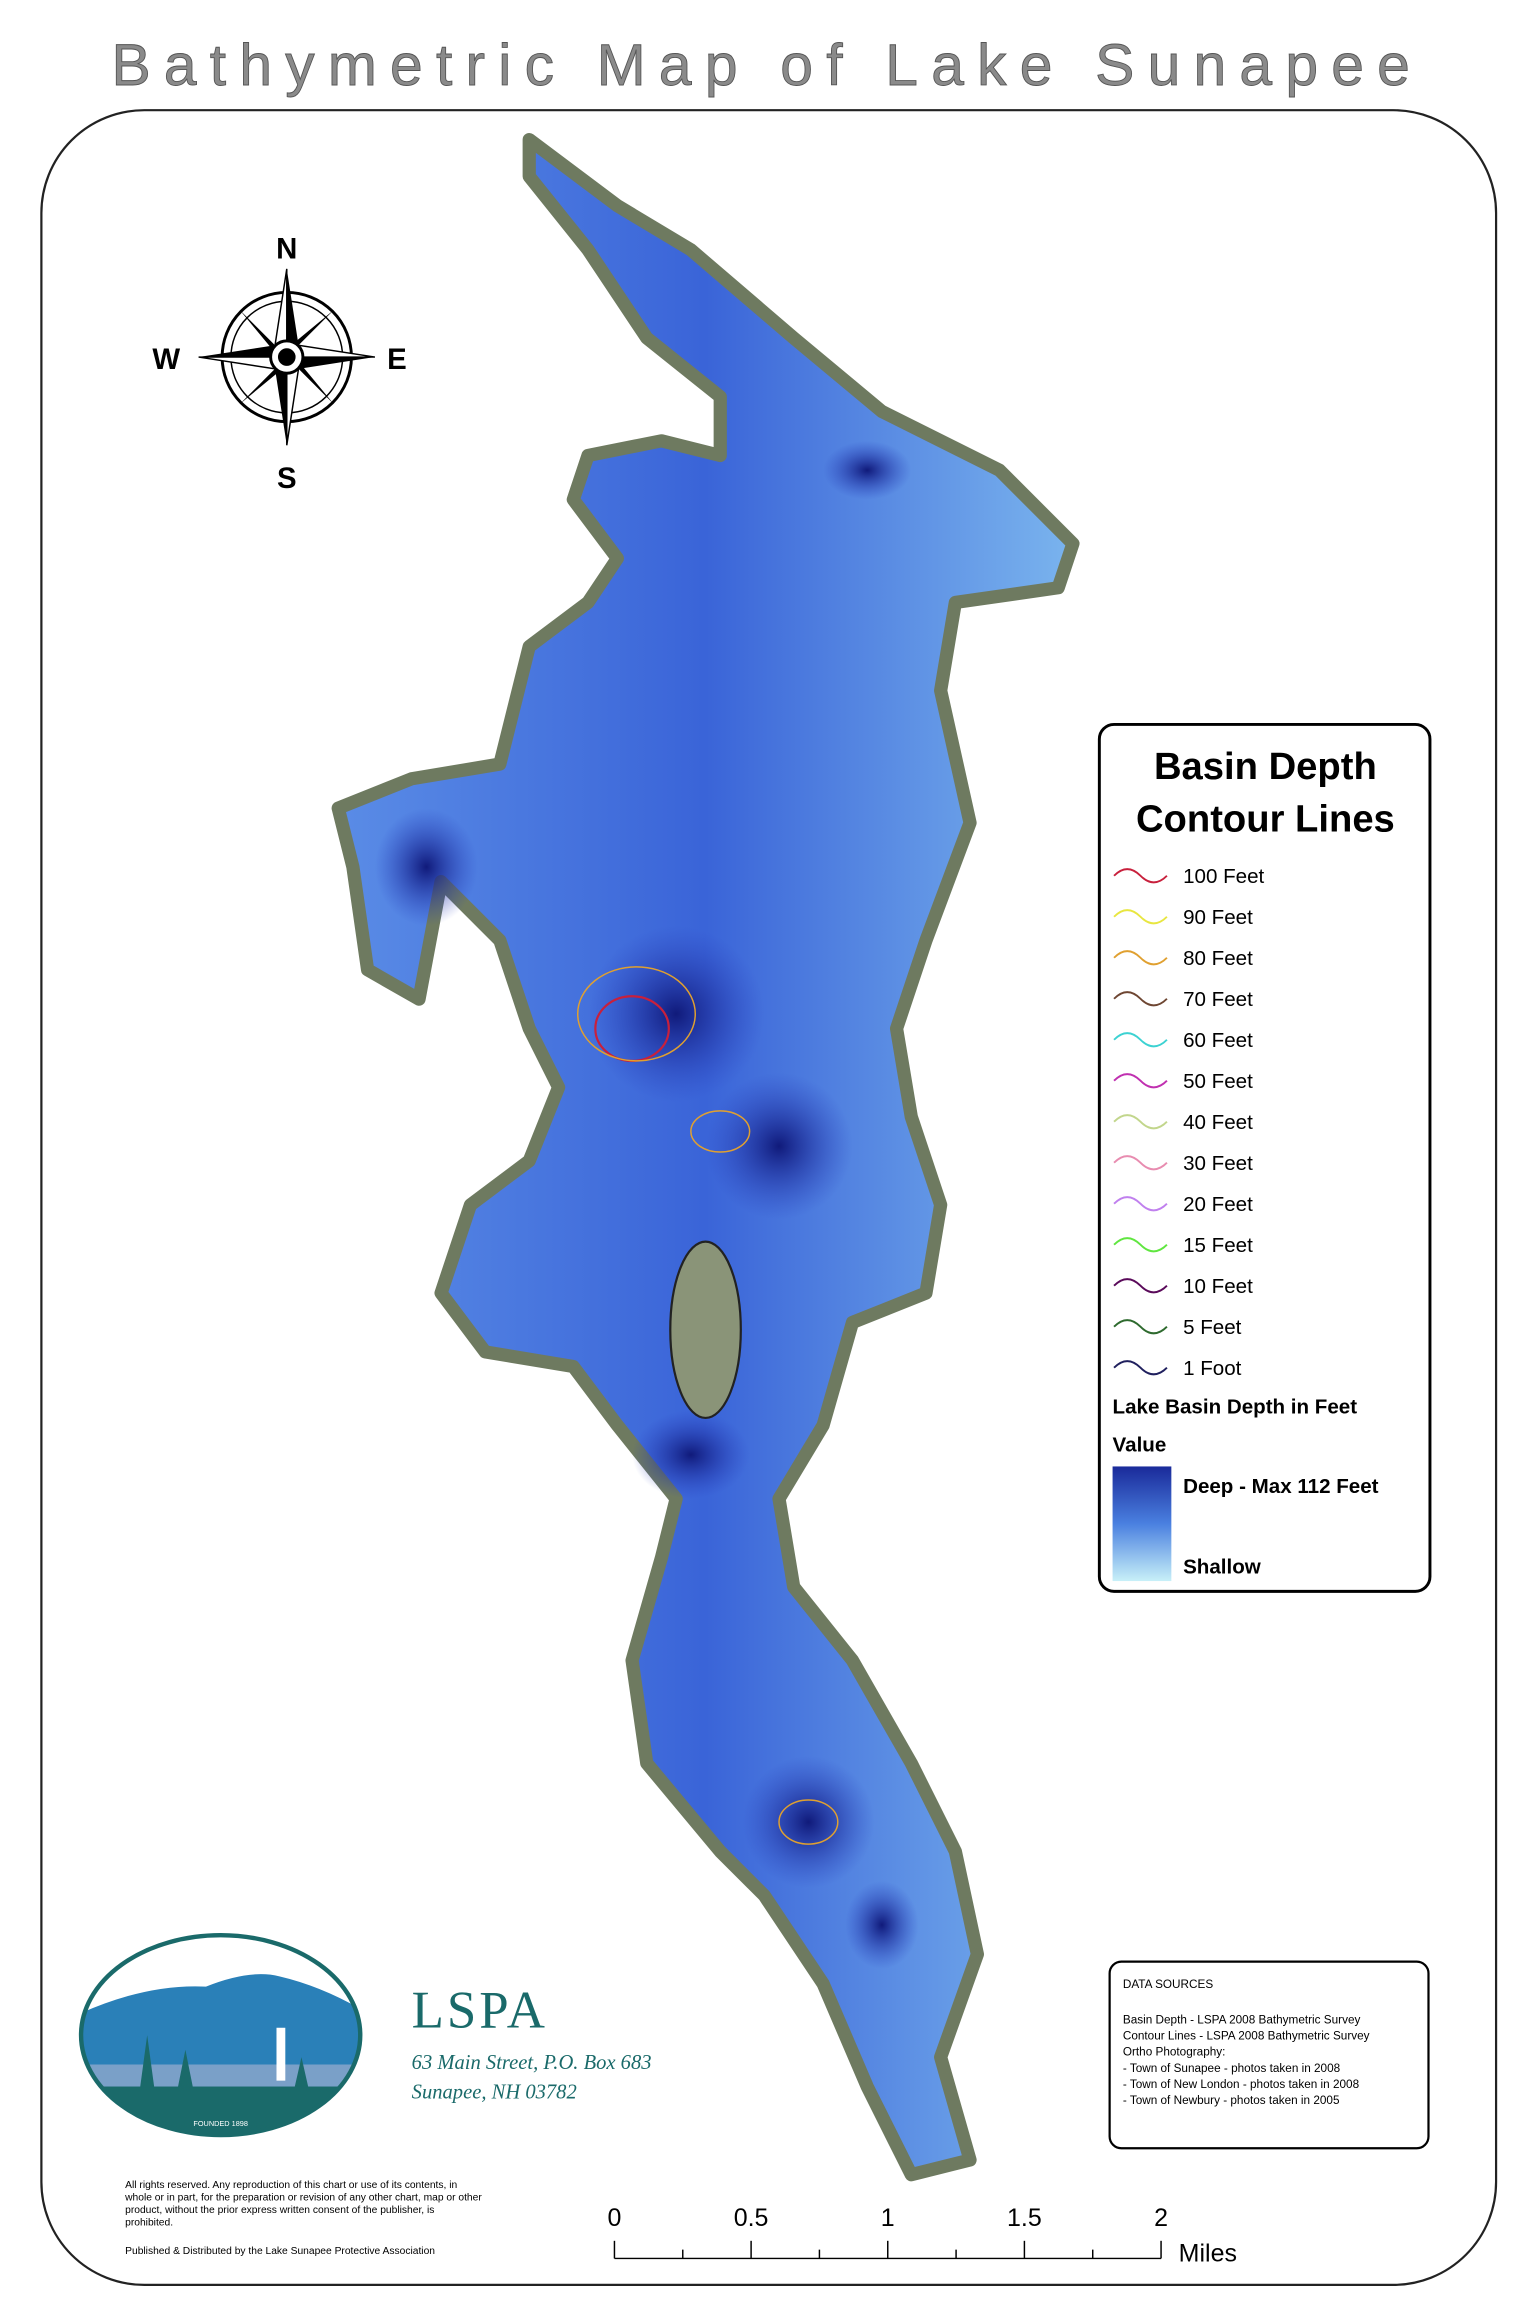  What do you see at coordinates (1218, 1245) in the screenshot?
I see `legend-label: 15 Feet` at bounding box center [1218, 1245].